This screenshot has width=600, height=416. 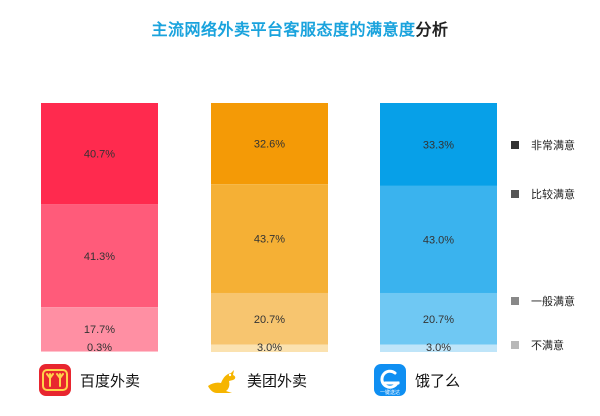 I want to click on legend-item-dissatisfied: 不满意, so click(x=537, y=345).